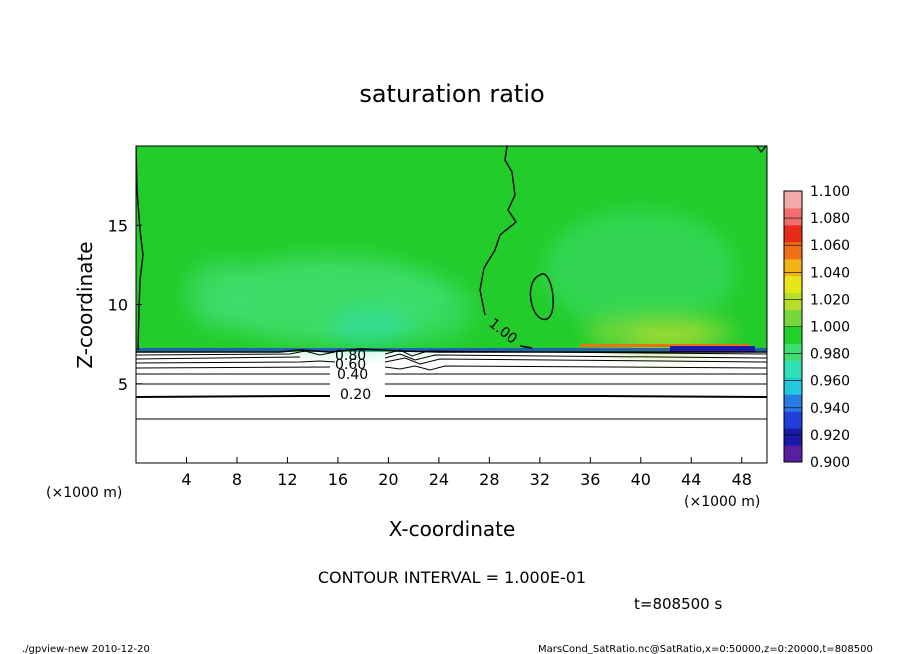 Image resolution: width=904 pixels, height=654 pixels. Describe the element at coordinates (830, 219) in the screenshot. I see `colorbar-label: 1.080` at that location.